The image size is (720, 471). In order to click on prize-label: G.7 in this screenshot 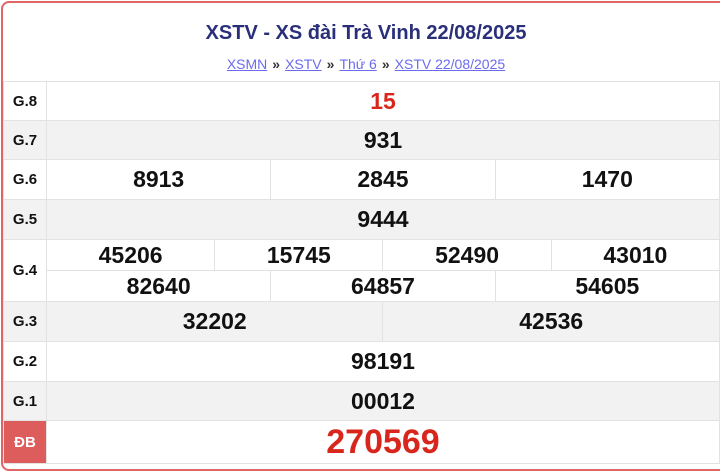, I will do `click(25, 140)`.